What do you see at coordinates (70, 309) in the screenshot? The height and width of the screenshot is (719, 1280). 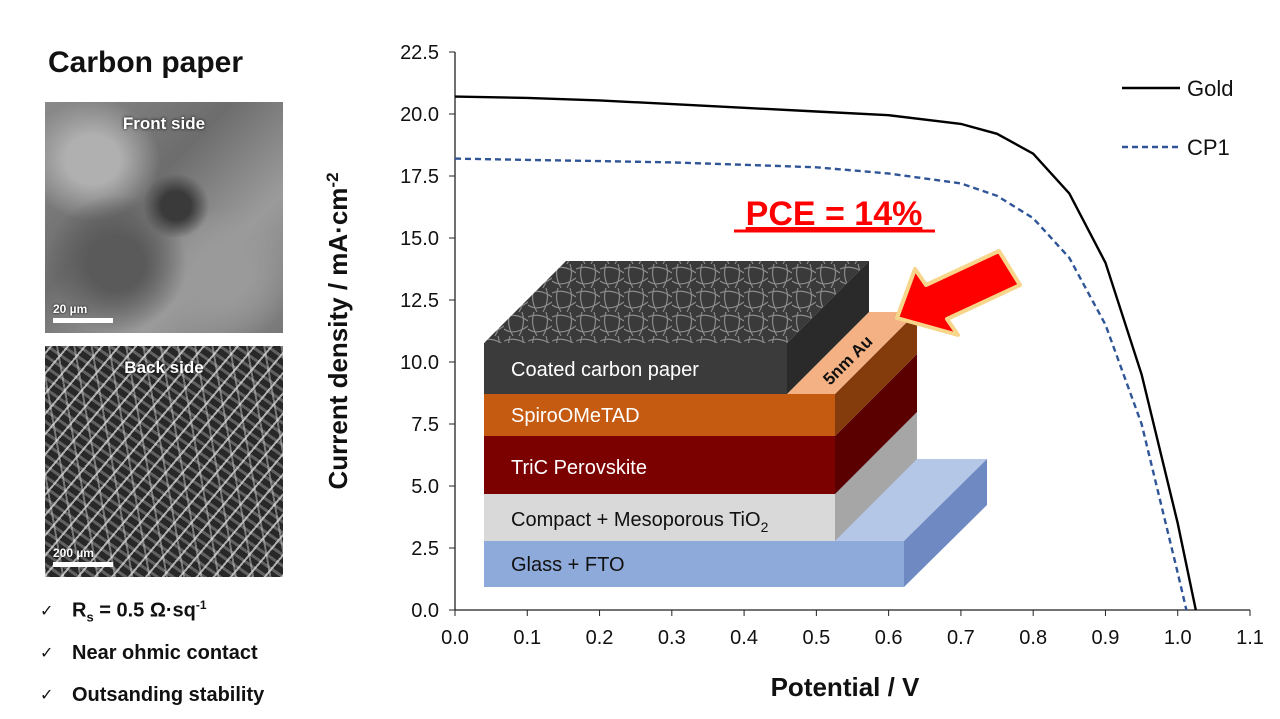 I see `front-scale-label: 20 µm` at bounding box center [70, 309].